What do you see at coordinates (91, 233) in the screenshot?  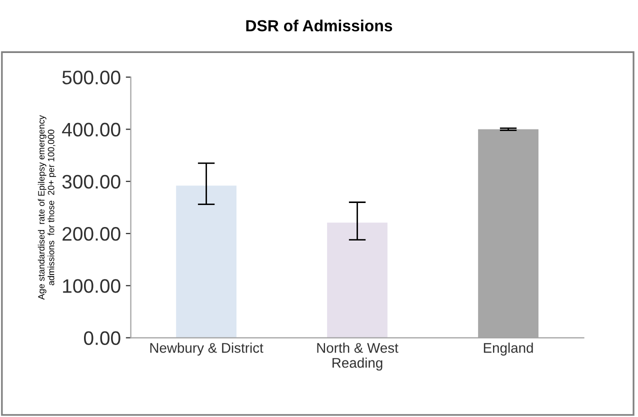 I see `y-tick-label: 200.00` at bounding box center [91, 233].